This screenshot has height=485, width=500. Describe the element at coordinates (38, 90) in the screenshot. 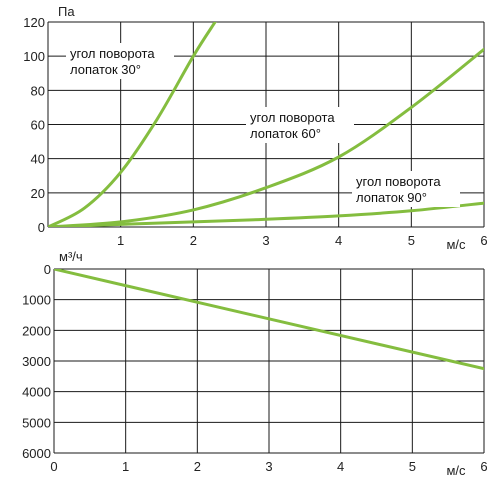

I see `y-tick-label: 80` at that location.